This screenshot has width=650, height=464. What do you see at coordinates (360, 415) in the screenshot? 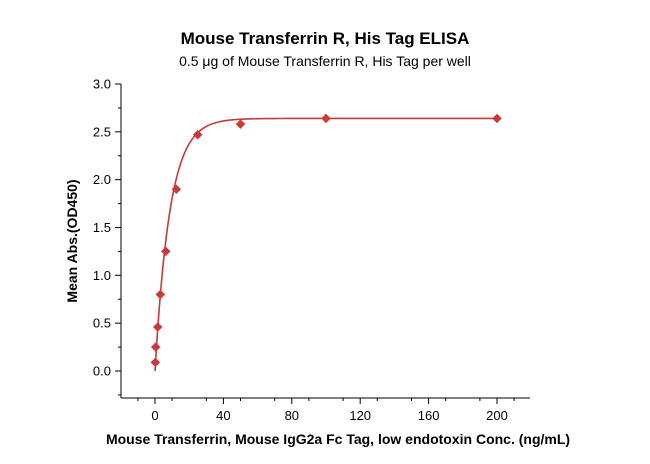
I see `x-tick-label: 120` at bounding box center [360, 415].